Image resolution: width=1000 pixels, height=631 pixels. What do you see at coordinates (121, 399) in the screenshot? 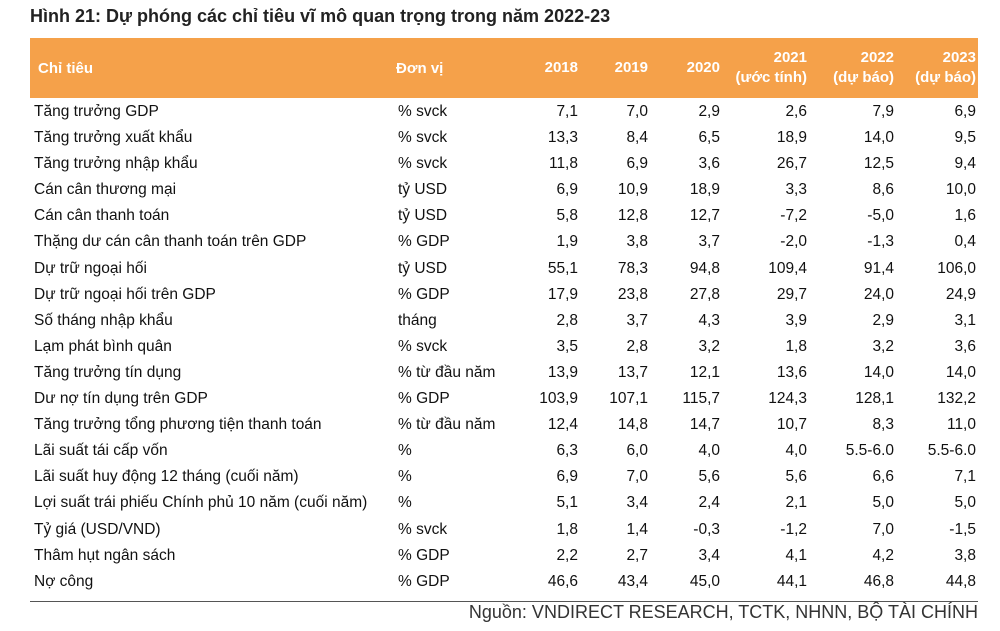
I see `row-indicator: Dư nợ tín dụng trên GDP` at bounding box center [121, 399].